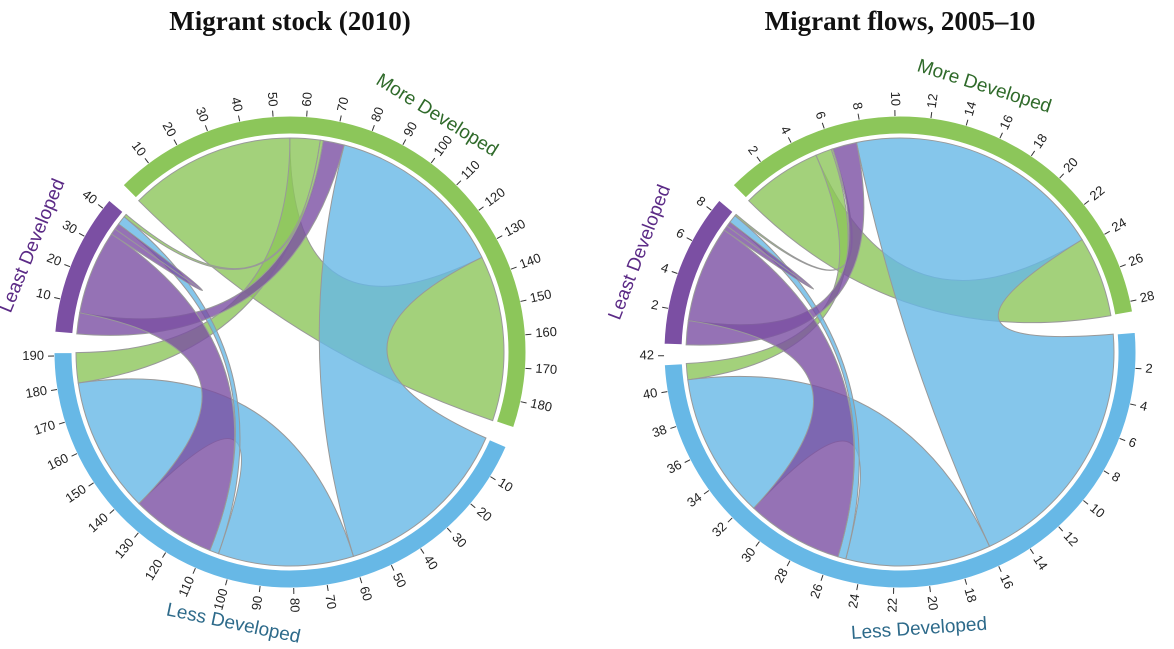 This screenshot has height=649, width=1174. What do you see at coordinates (33, 355) in the screenshot?
I see `tick-label: 190` at bounding box center [33, 355].